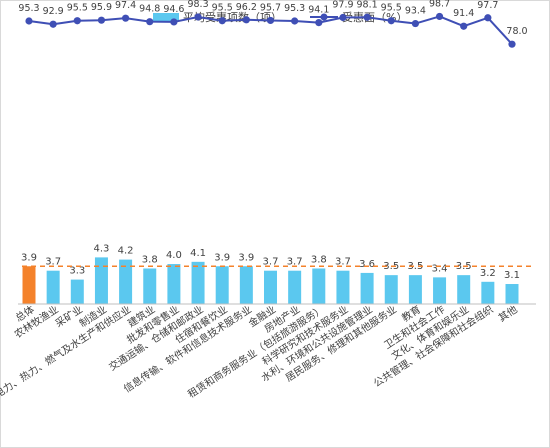  I want to click on bar-value-label-7: 4.1, so click(198, 253).